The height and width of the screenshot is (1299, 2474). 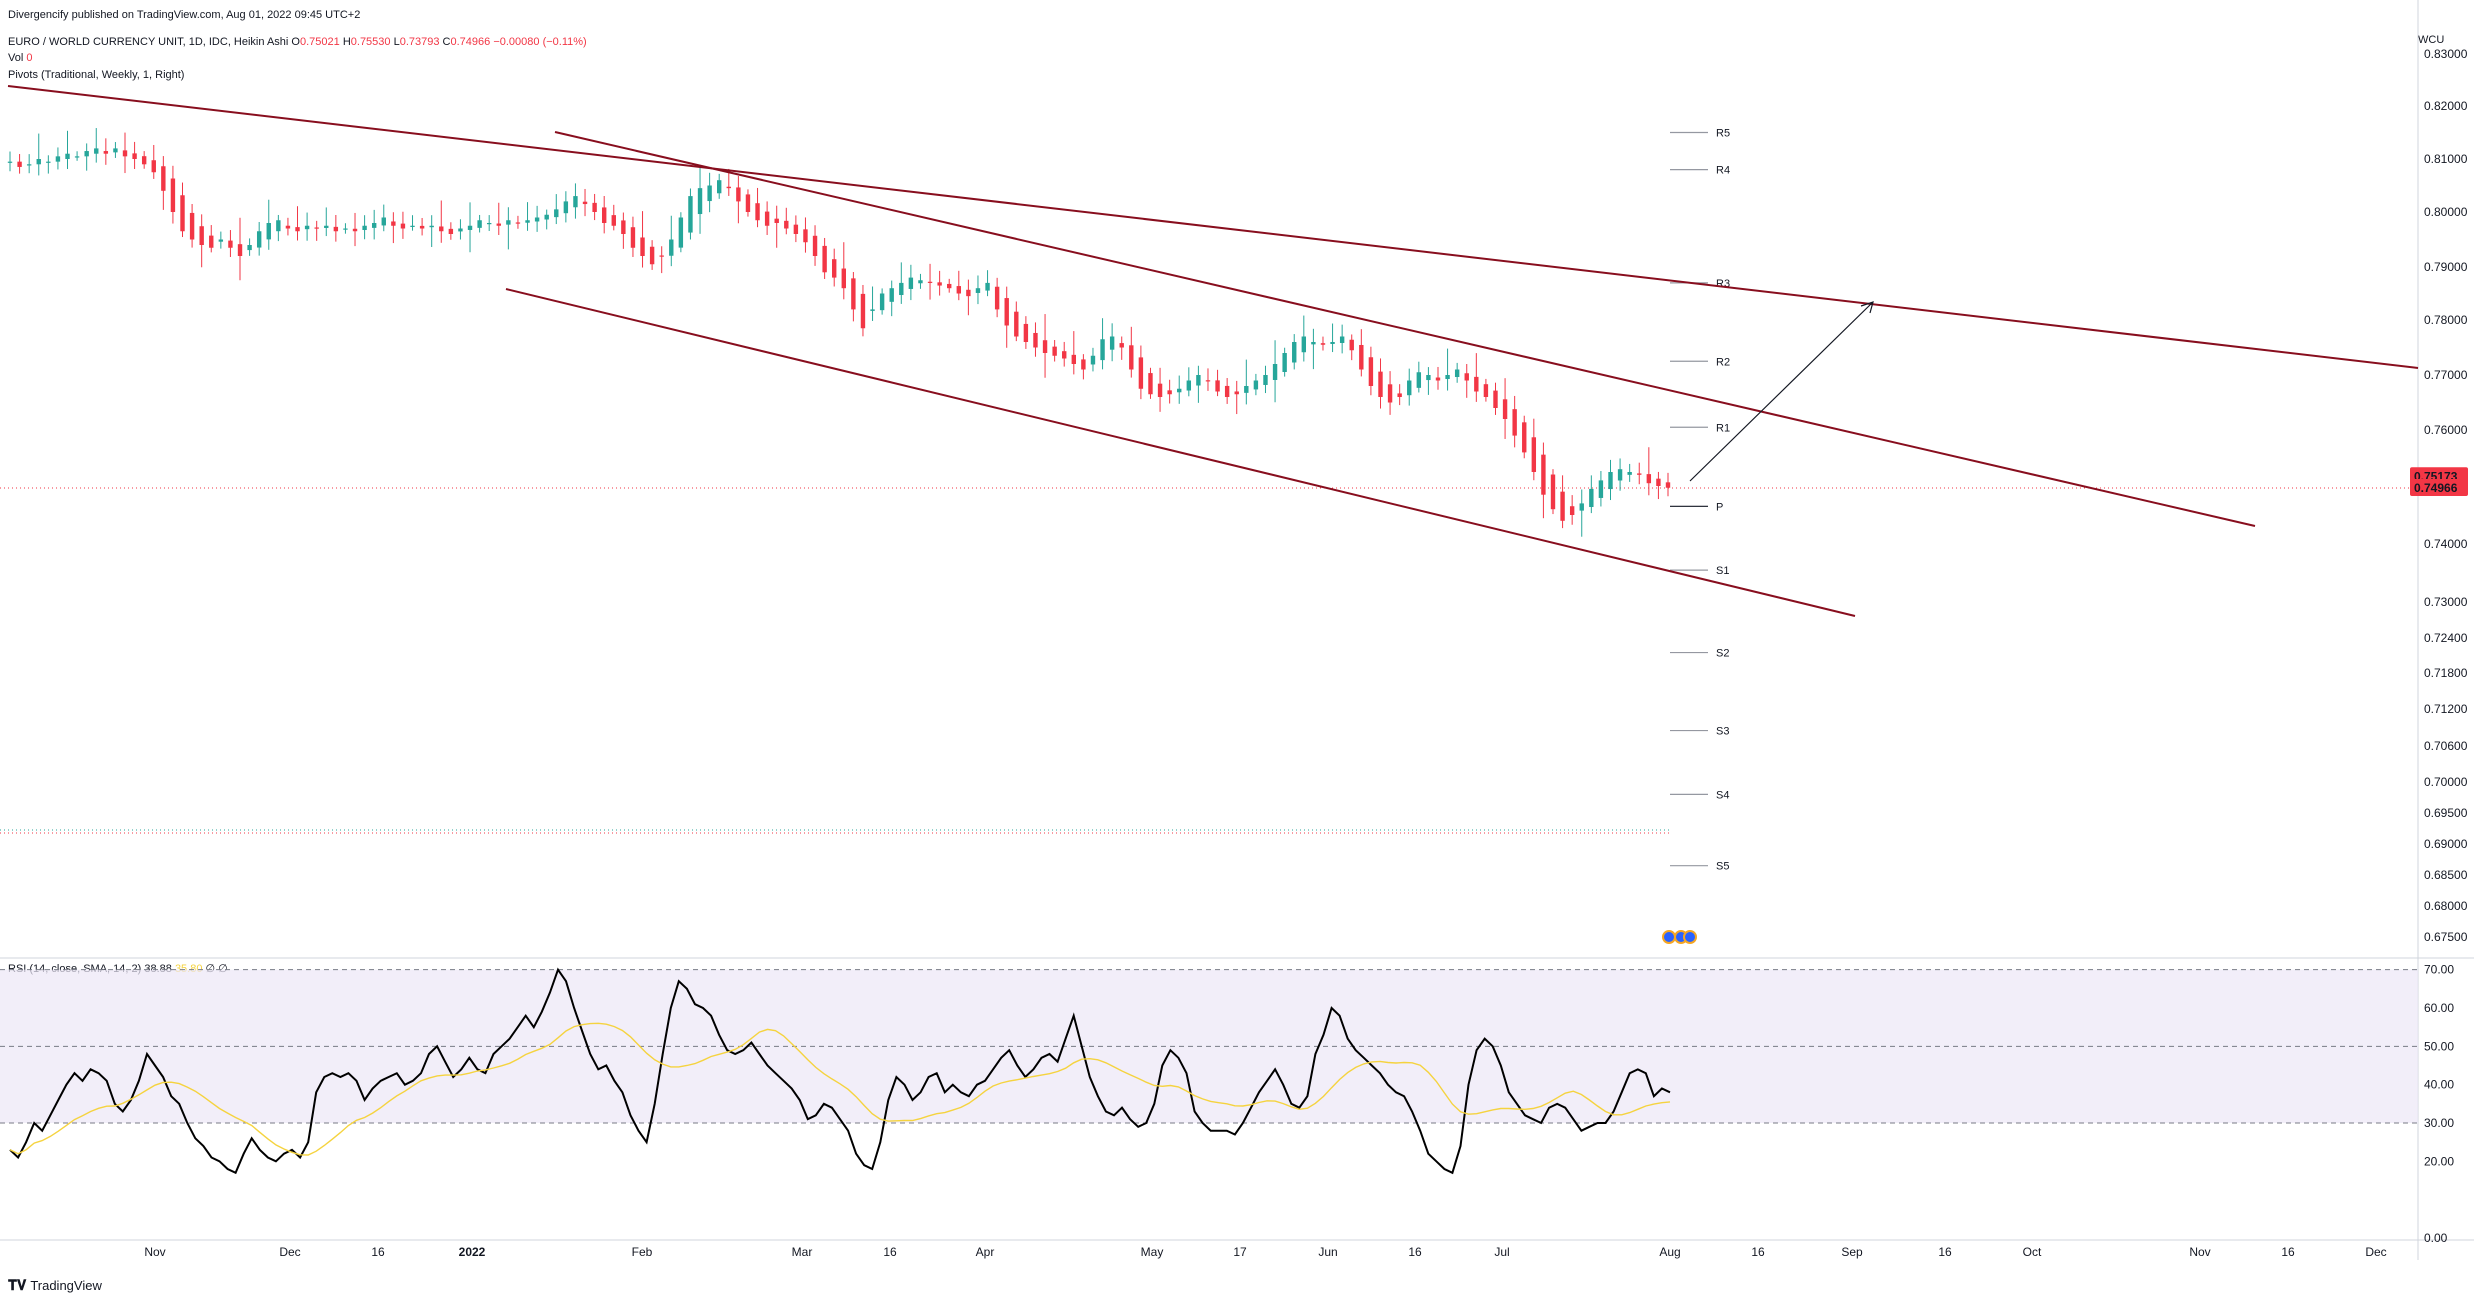 I want to click on rsi-line, so click(x=840, y=1071).